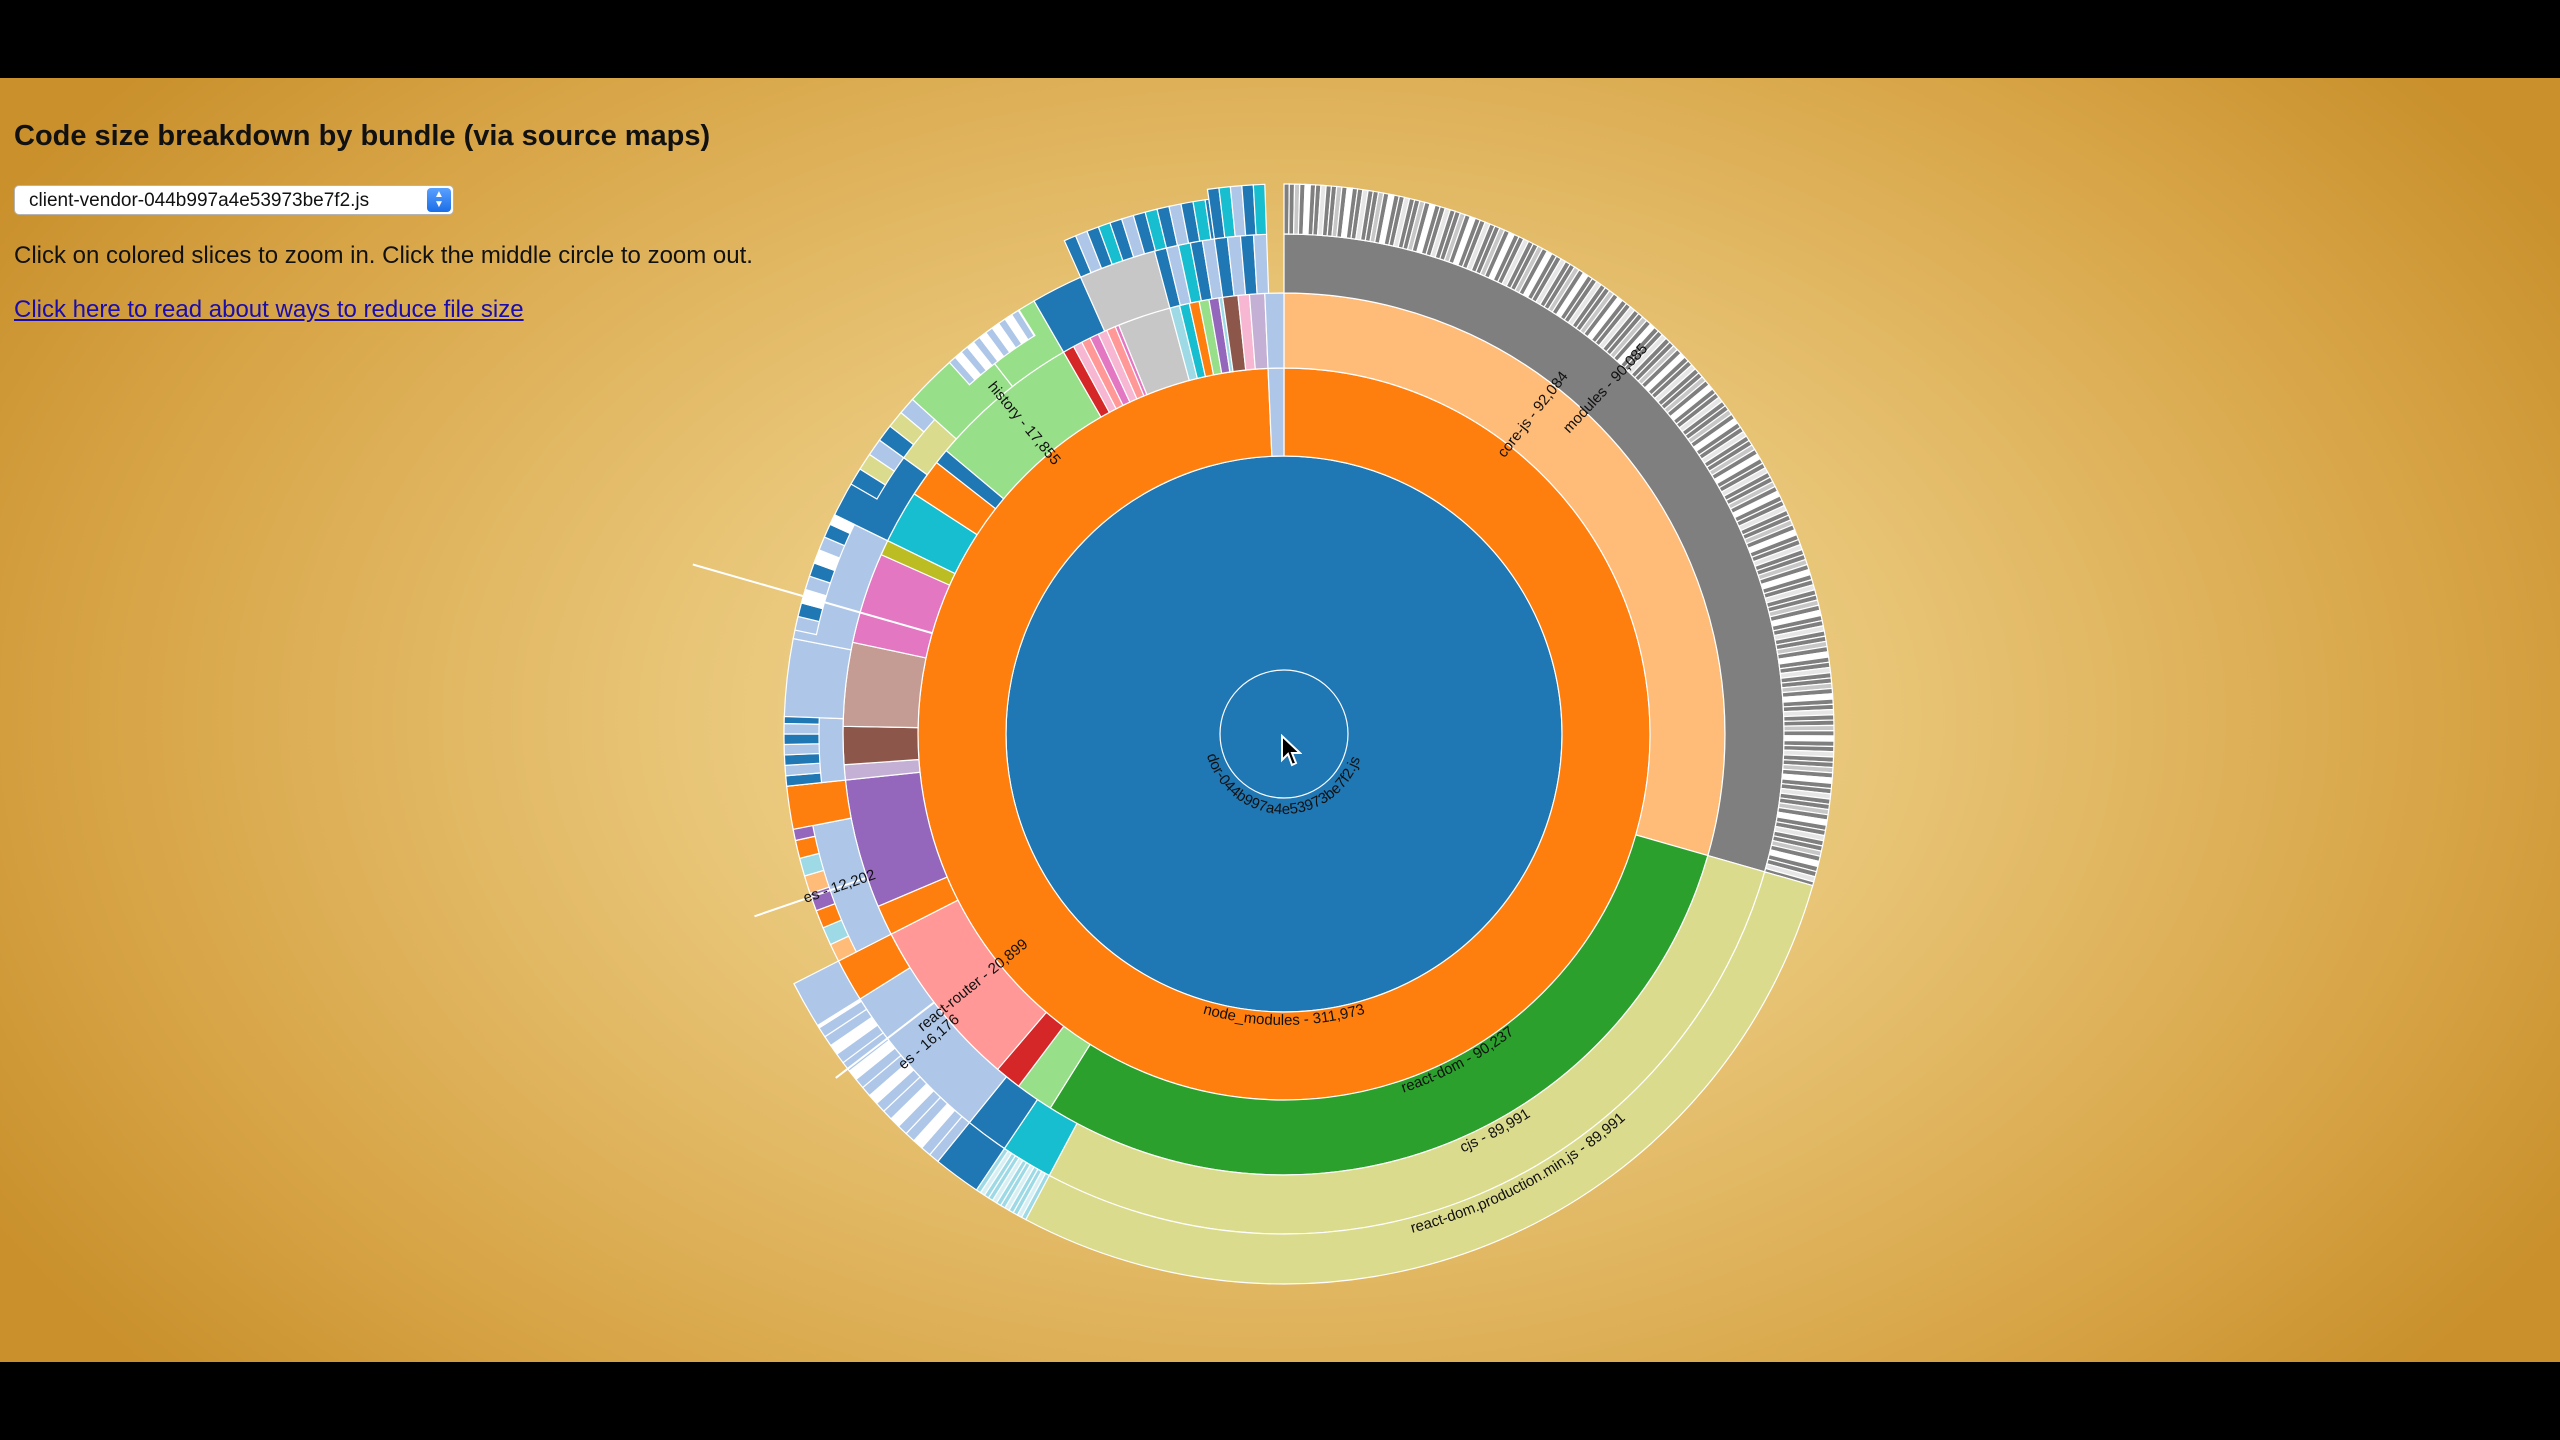 This screenshot has width=2560, height=1440. I want to click on chevron-up-down-icon: ▲ ▼, so click(439, 200).